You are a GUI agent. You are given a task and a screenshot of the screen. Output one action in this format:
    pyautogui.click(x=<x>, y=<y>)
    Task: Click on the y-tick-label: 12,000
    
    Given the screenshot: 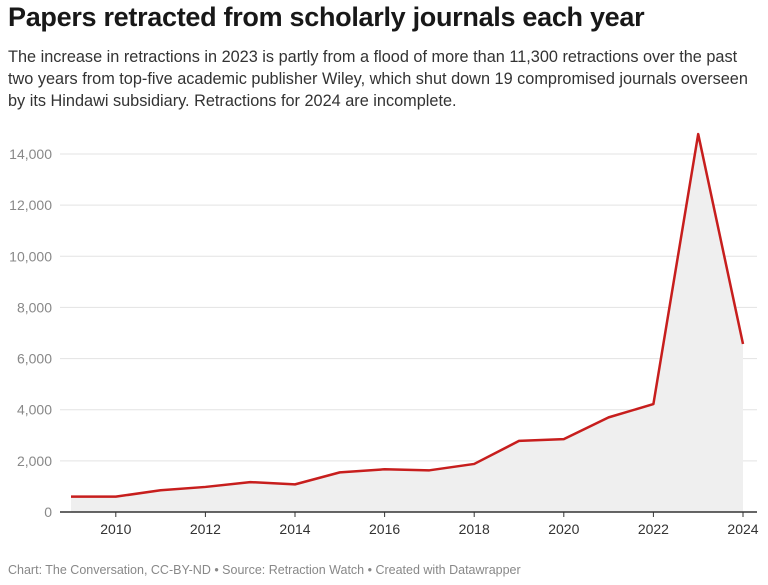 What is the action you would take?
    pyautogui.click(x=30, y=205)
    